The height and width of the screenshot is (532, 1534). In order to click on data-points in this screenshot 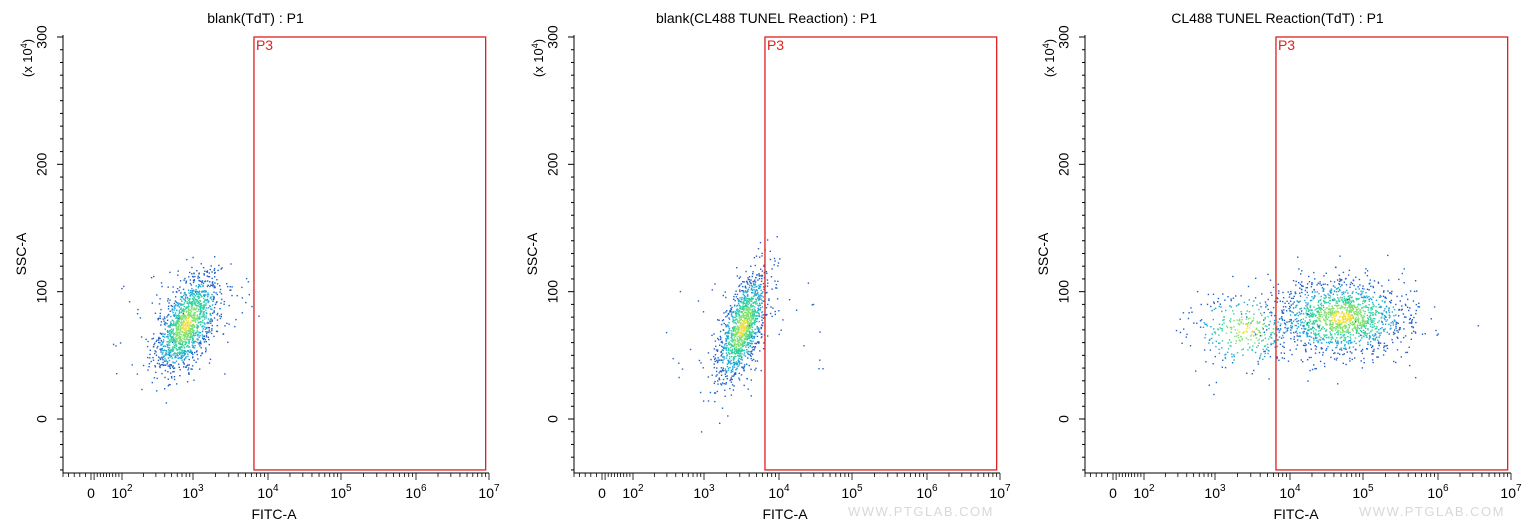, I will do `click(186, 330)`.